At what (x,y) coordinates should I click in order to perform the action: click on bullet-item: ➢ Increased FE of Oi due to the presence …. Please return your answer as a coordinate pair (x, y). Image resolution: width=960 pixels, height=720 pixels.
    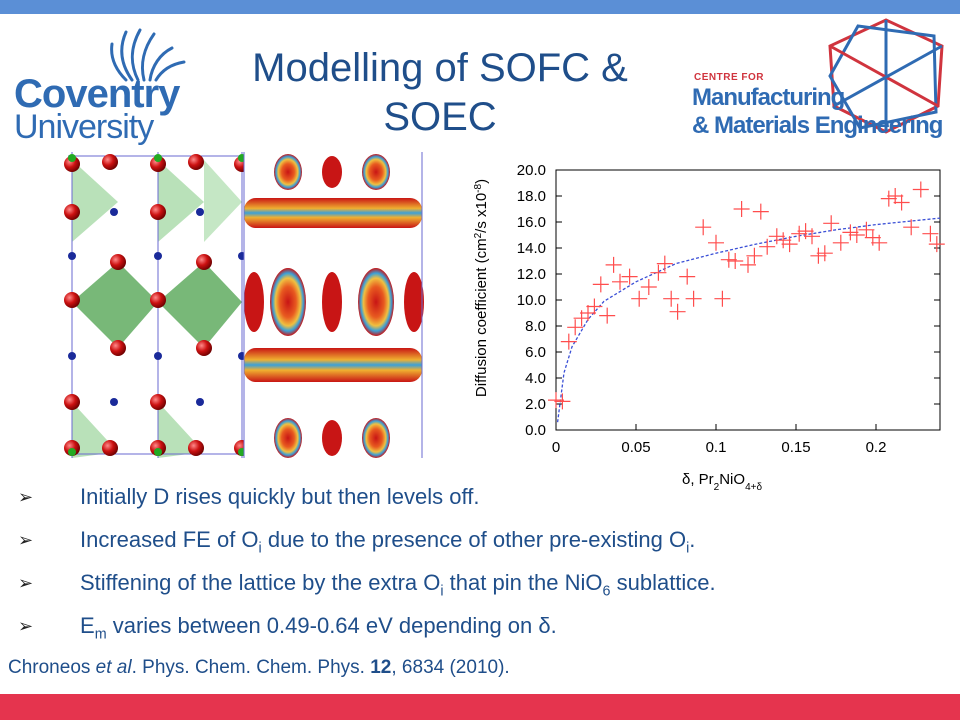
    Looking at the image, I should click on (479, 546).